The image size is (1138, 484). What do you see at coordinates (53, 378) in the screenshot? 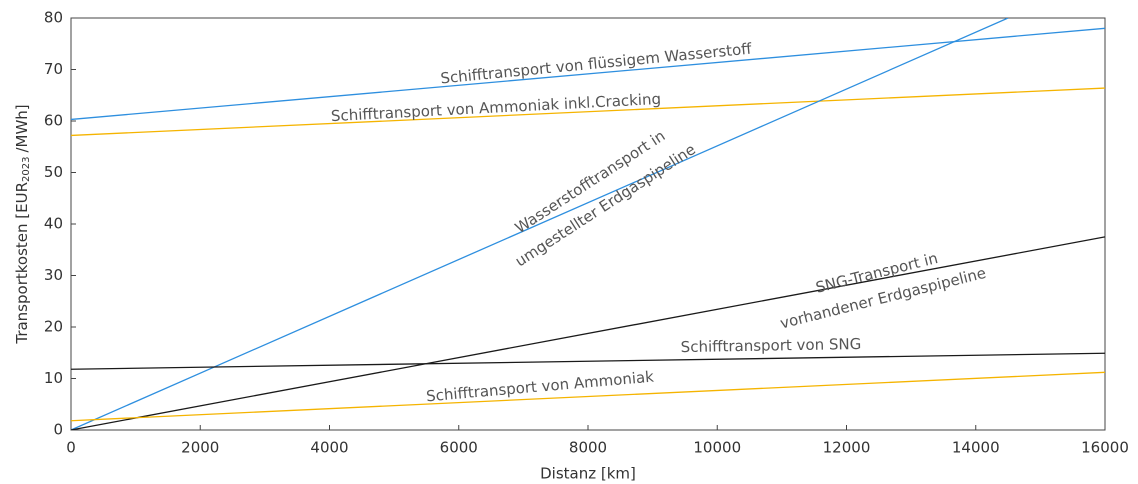
I see `y-tick-label: 10` at bounding box center [53, 378].